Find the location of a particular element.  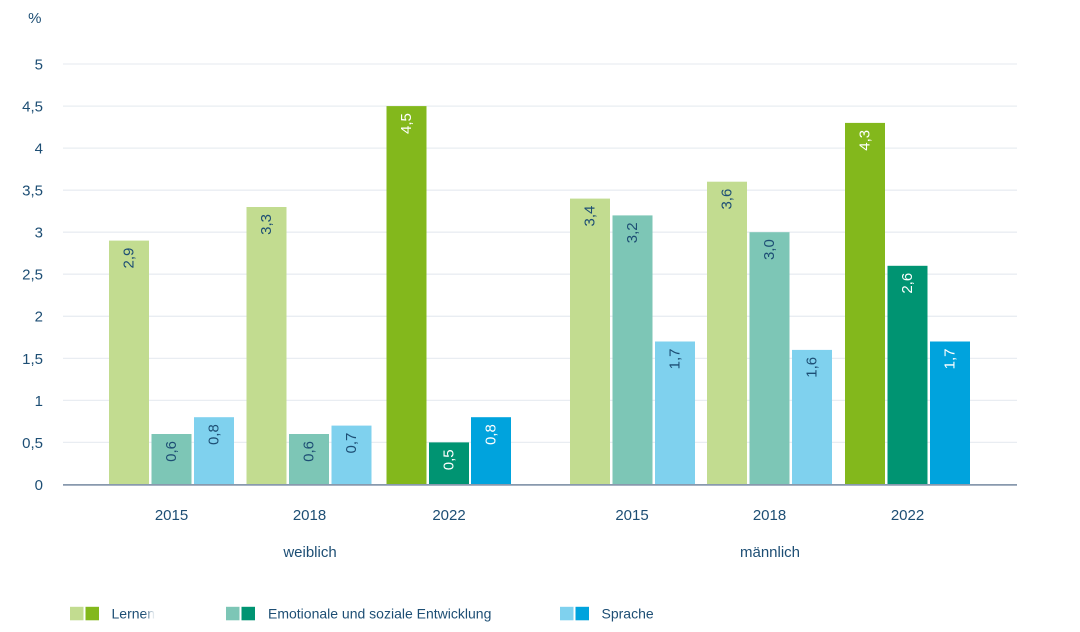

svg-text: 3 is located at coordinates (39, 233).